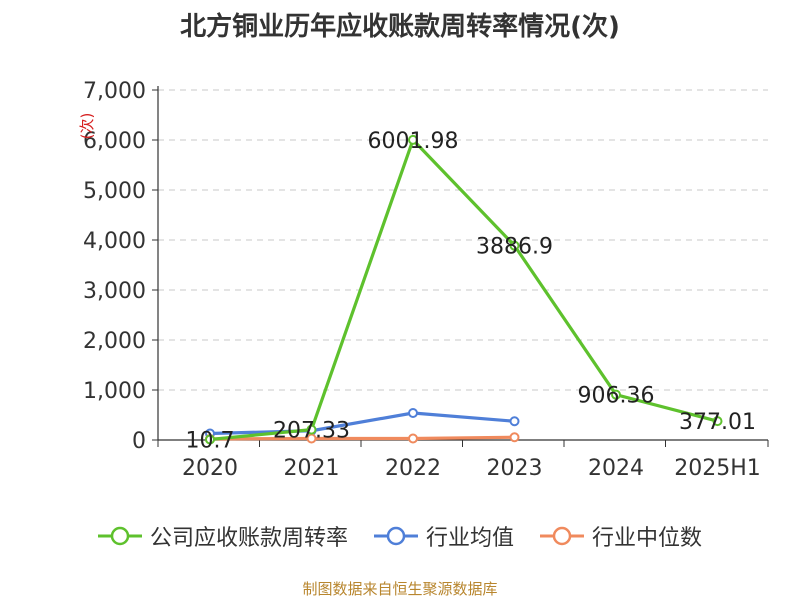  I want to click on y-tick-label: 2,000, so click(114, 341).